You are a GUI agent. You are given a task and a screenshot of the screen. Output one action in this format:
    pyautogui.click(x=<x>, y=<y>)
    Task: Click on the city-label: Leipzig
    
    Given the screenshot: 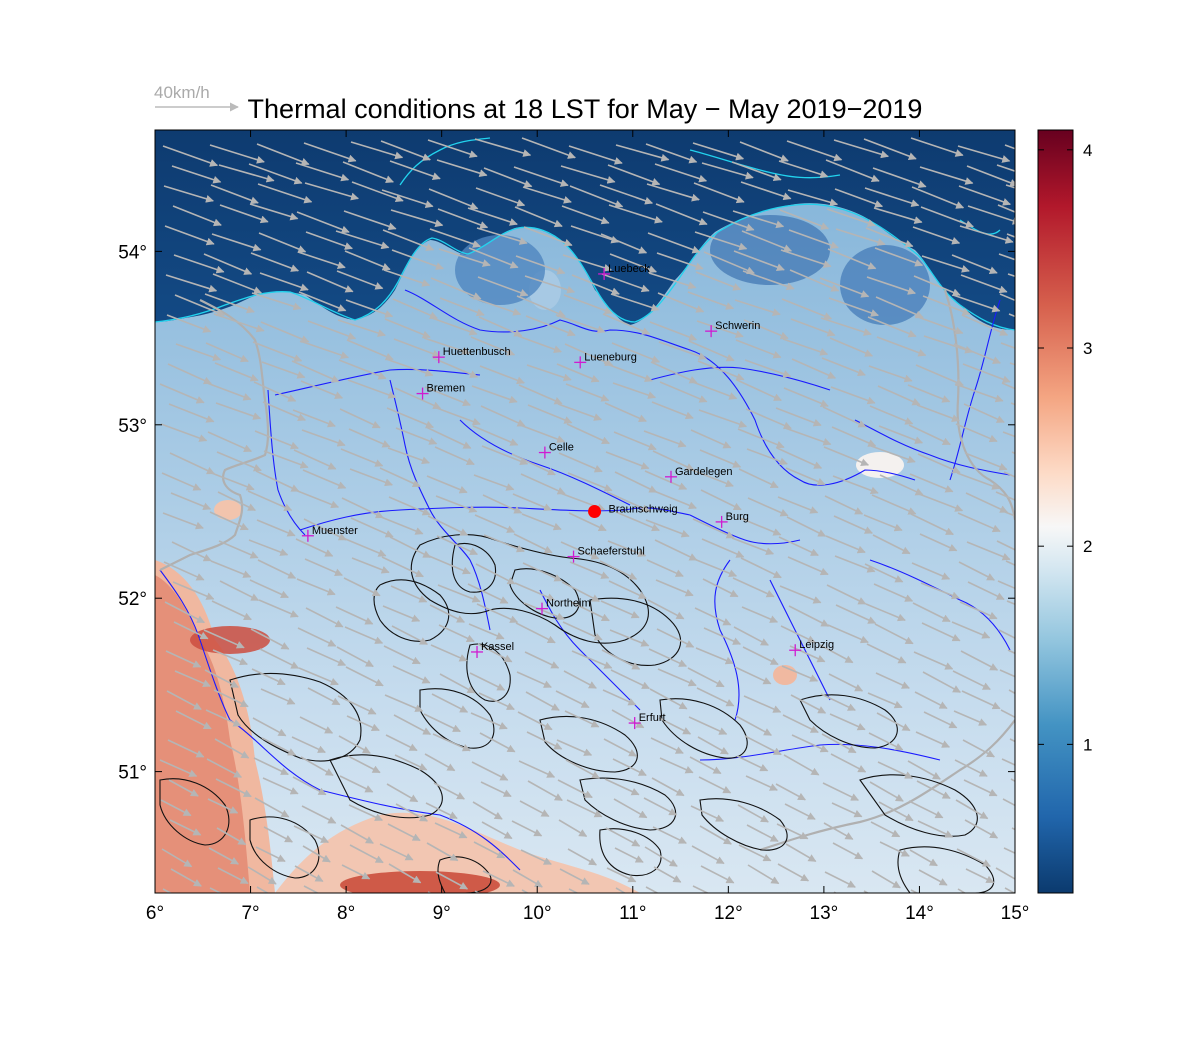 What is the action you would take?
    pyautogui.click(x=816, y=645)
    